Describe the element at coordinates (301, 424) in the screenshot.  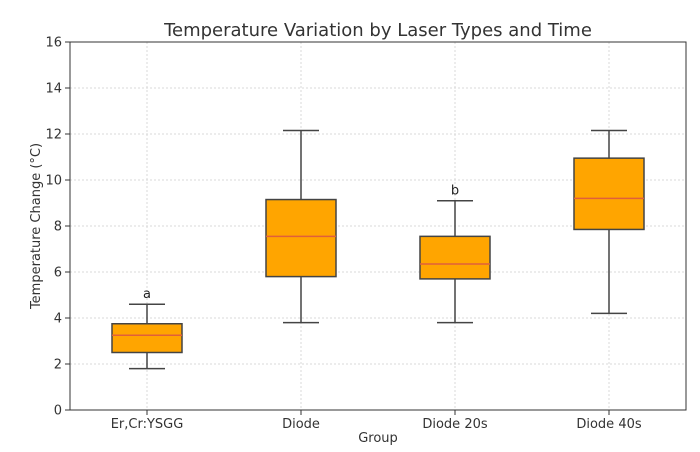
I see `x-tick-label: Diode` at that location.